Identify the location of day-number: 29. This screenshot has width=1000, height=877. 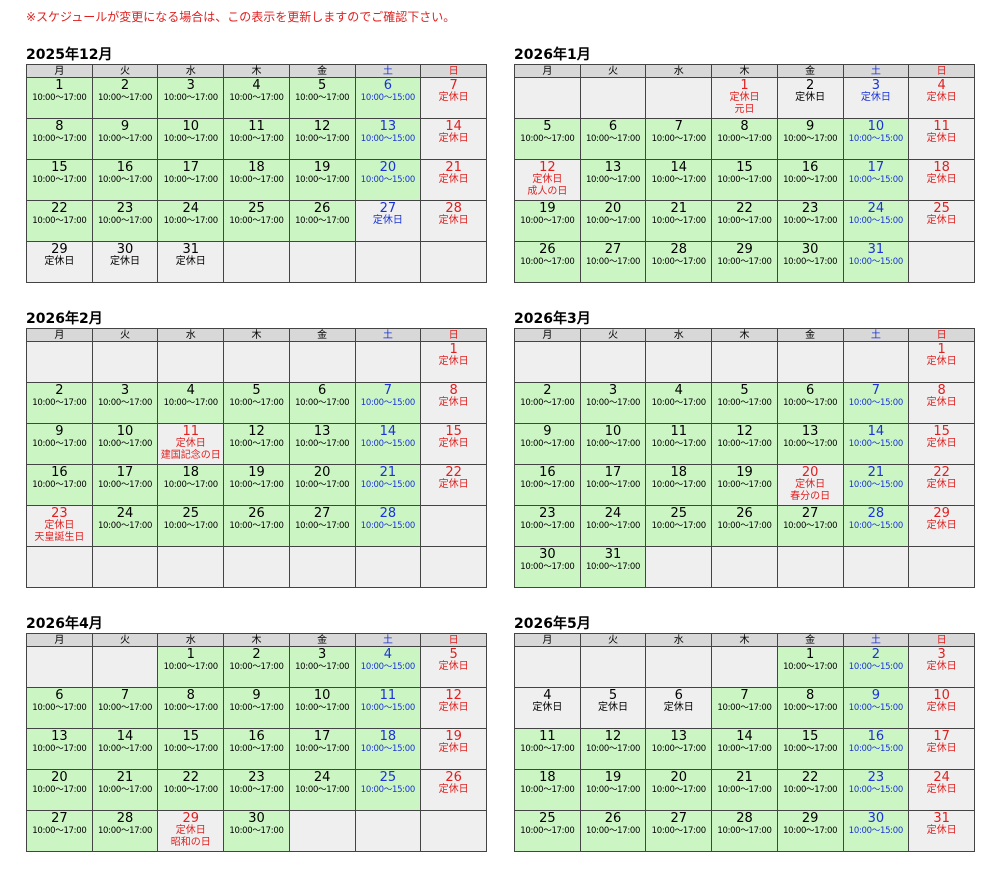
(59, 249).